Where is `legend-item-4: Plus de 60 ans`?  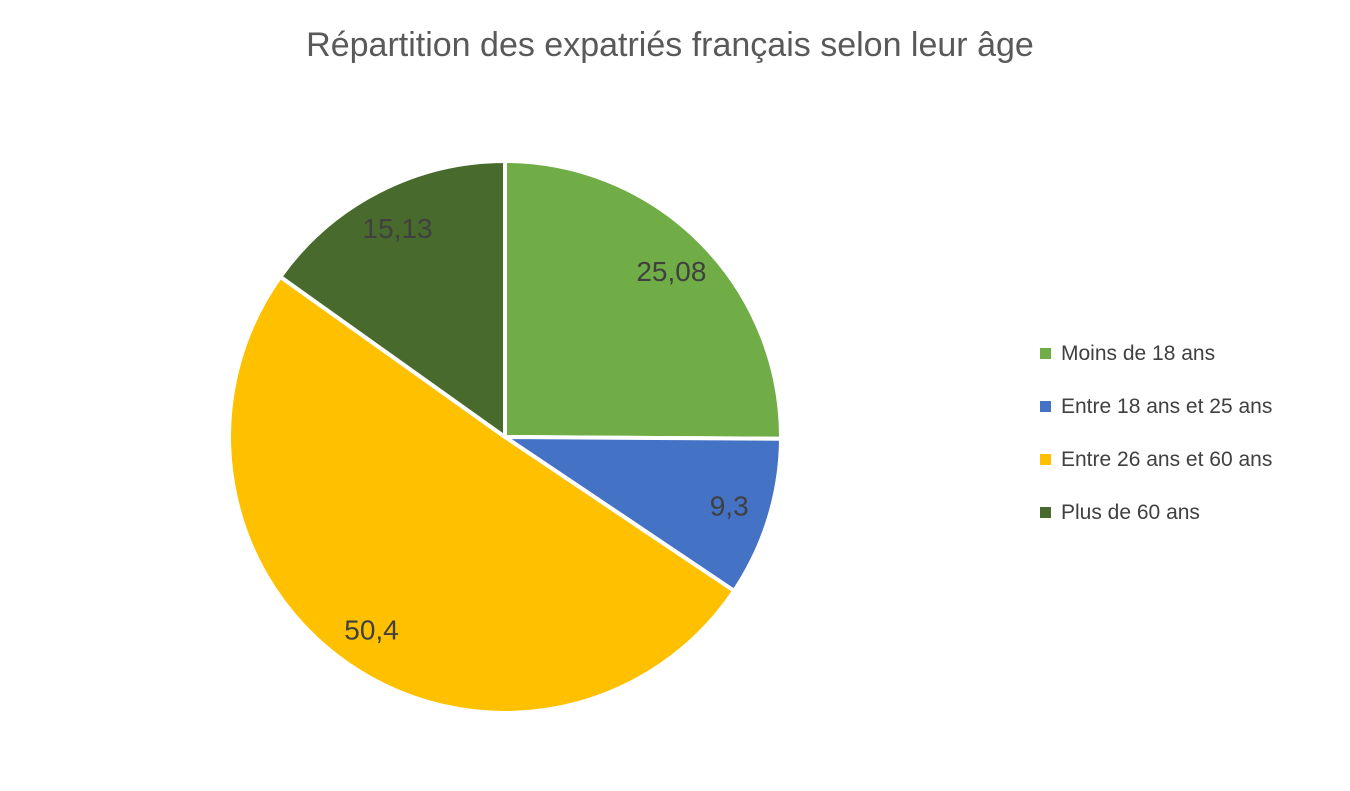 legend-item-4: Plus de 60 ans is located at coordinates (1156, 512).